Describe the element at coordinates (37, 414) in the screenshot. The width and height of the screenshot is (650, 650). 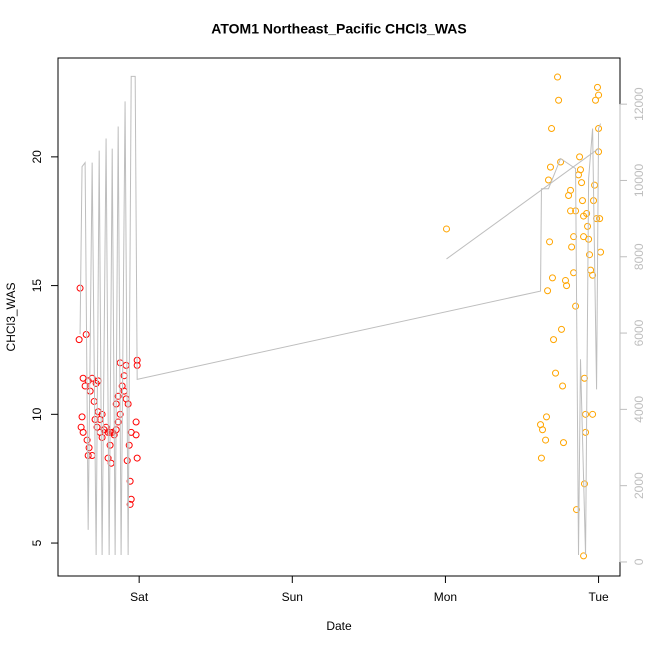
I see `y-tick-label: 10` at that location.